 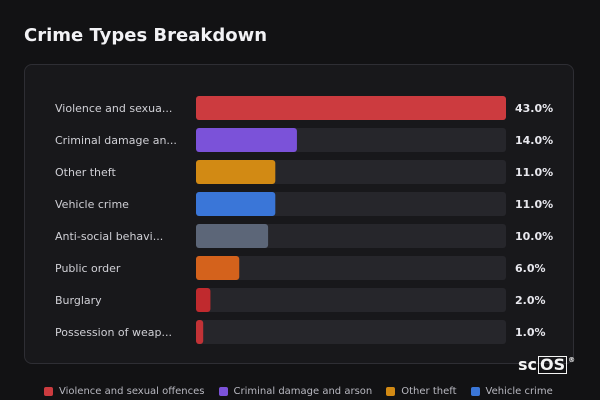 What do you see at coordinates (146, 35) in the screenshot?
I see `chart-title: Crime Types Breakdown` at bounding box center [146, 35].